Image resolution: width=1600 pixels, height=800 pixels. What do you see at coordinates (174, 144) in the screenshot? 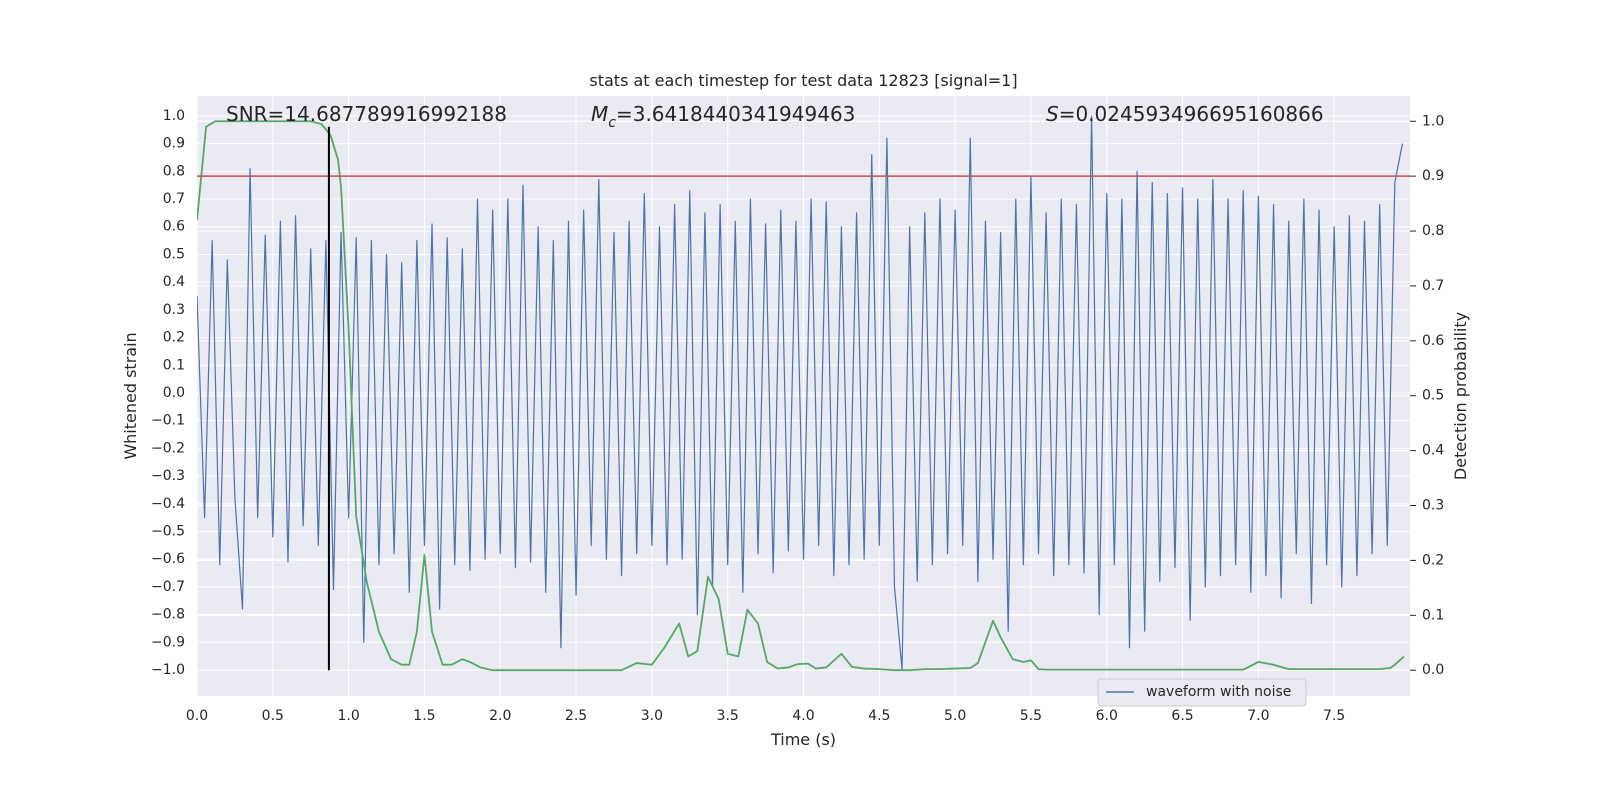
I see `y-tick-label: 0.9` at bounding box center [174, 144].